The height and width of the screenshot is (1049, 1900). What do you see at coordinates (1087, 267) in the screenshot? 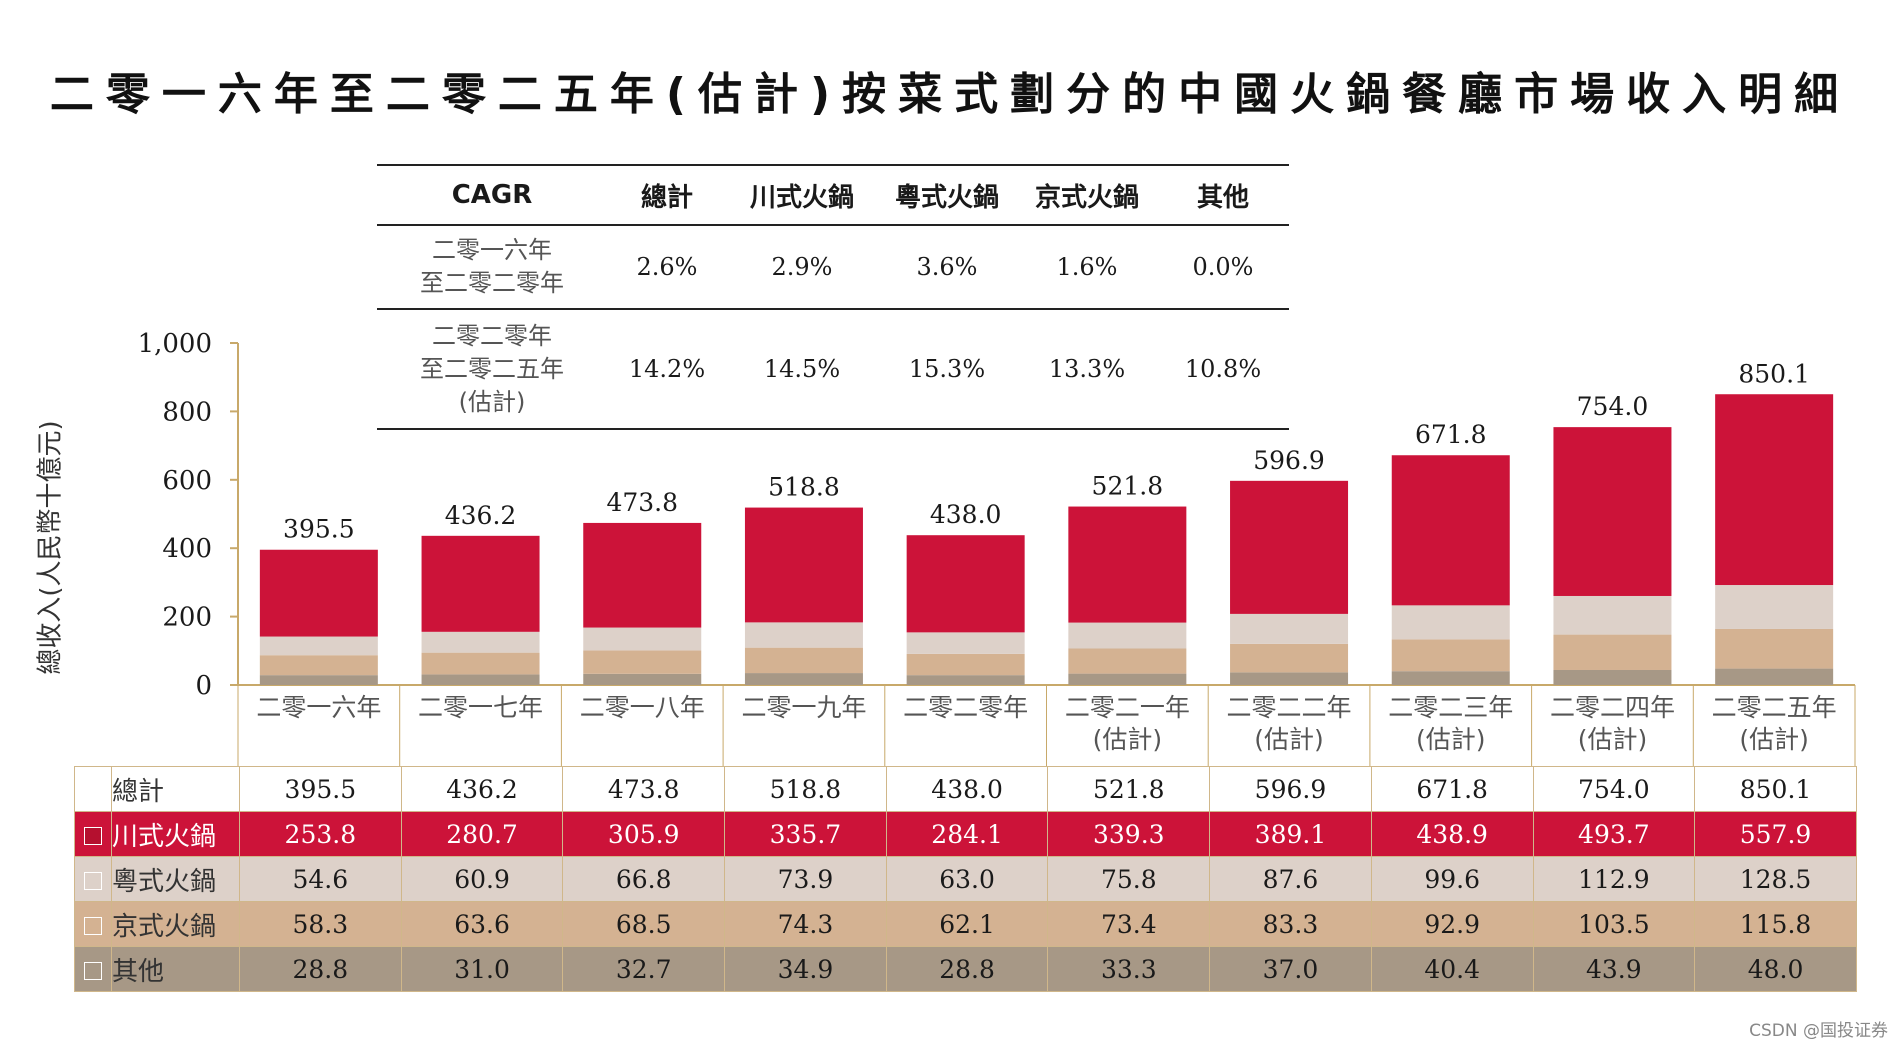
I see `cagr-value: 1.6%` at bounding box center [1087, 267].